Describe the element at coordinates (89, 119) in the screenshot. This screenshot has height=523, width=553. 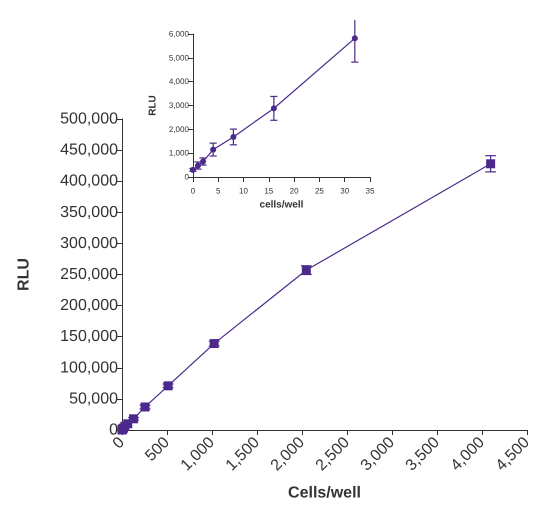
I see `y-tick-label: 500,000` at that location.